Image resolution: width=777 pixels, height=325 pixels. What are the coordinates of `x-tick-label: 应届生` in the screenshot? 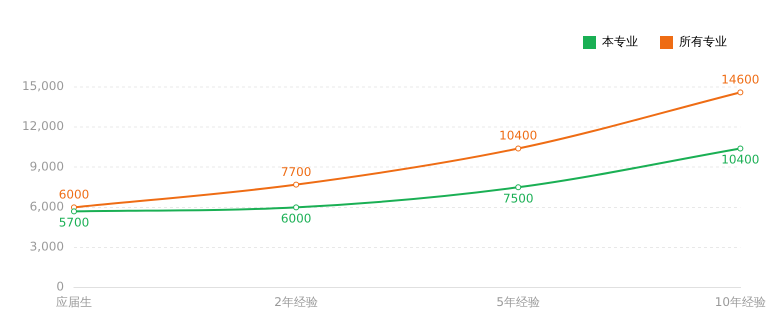 It's located at (74, 301).